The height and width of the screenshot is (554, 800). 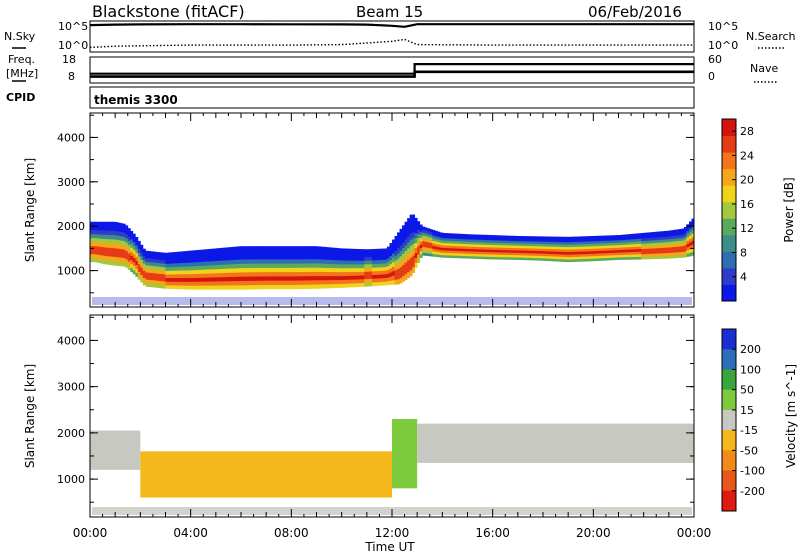 What do you see at coordinates (391, 43) in the screenshot?
I see `noise-line-search` at bounding box center [391, 43].